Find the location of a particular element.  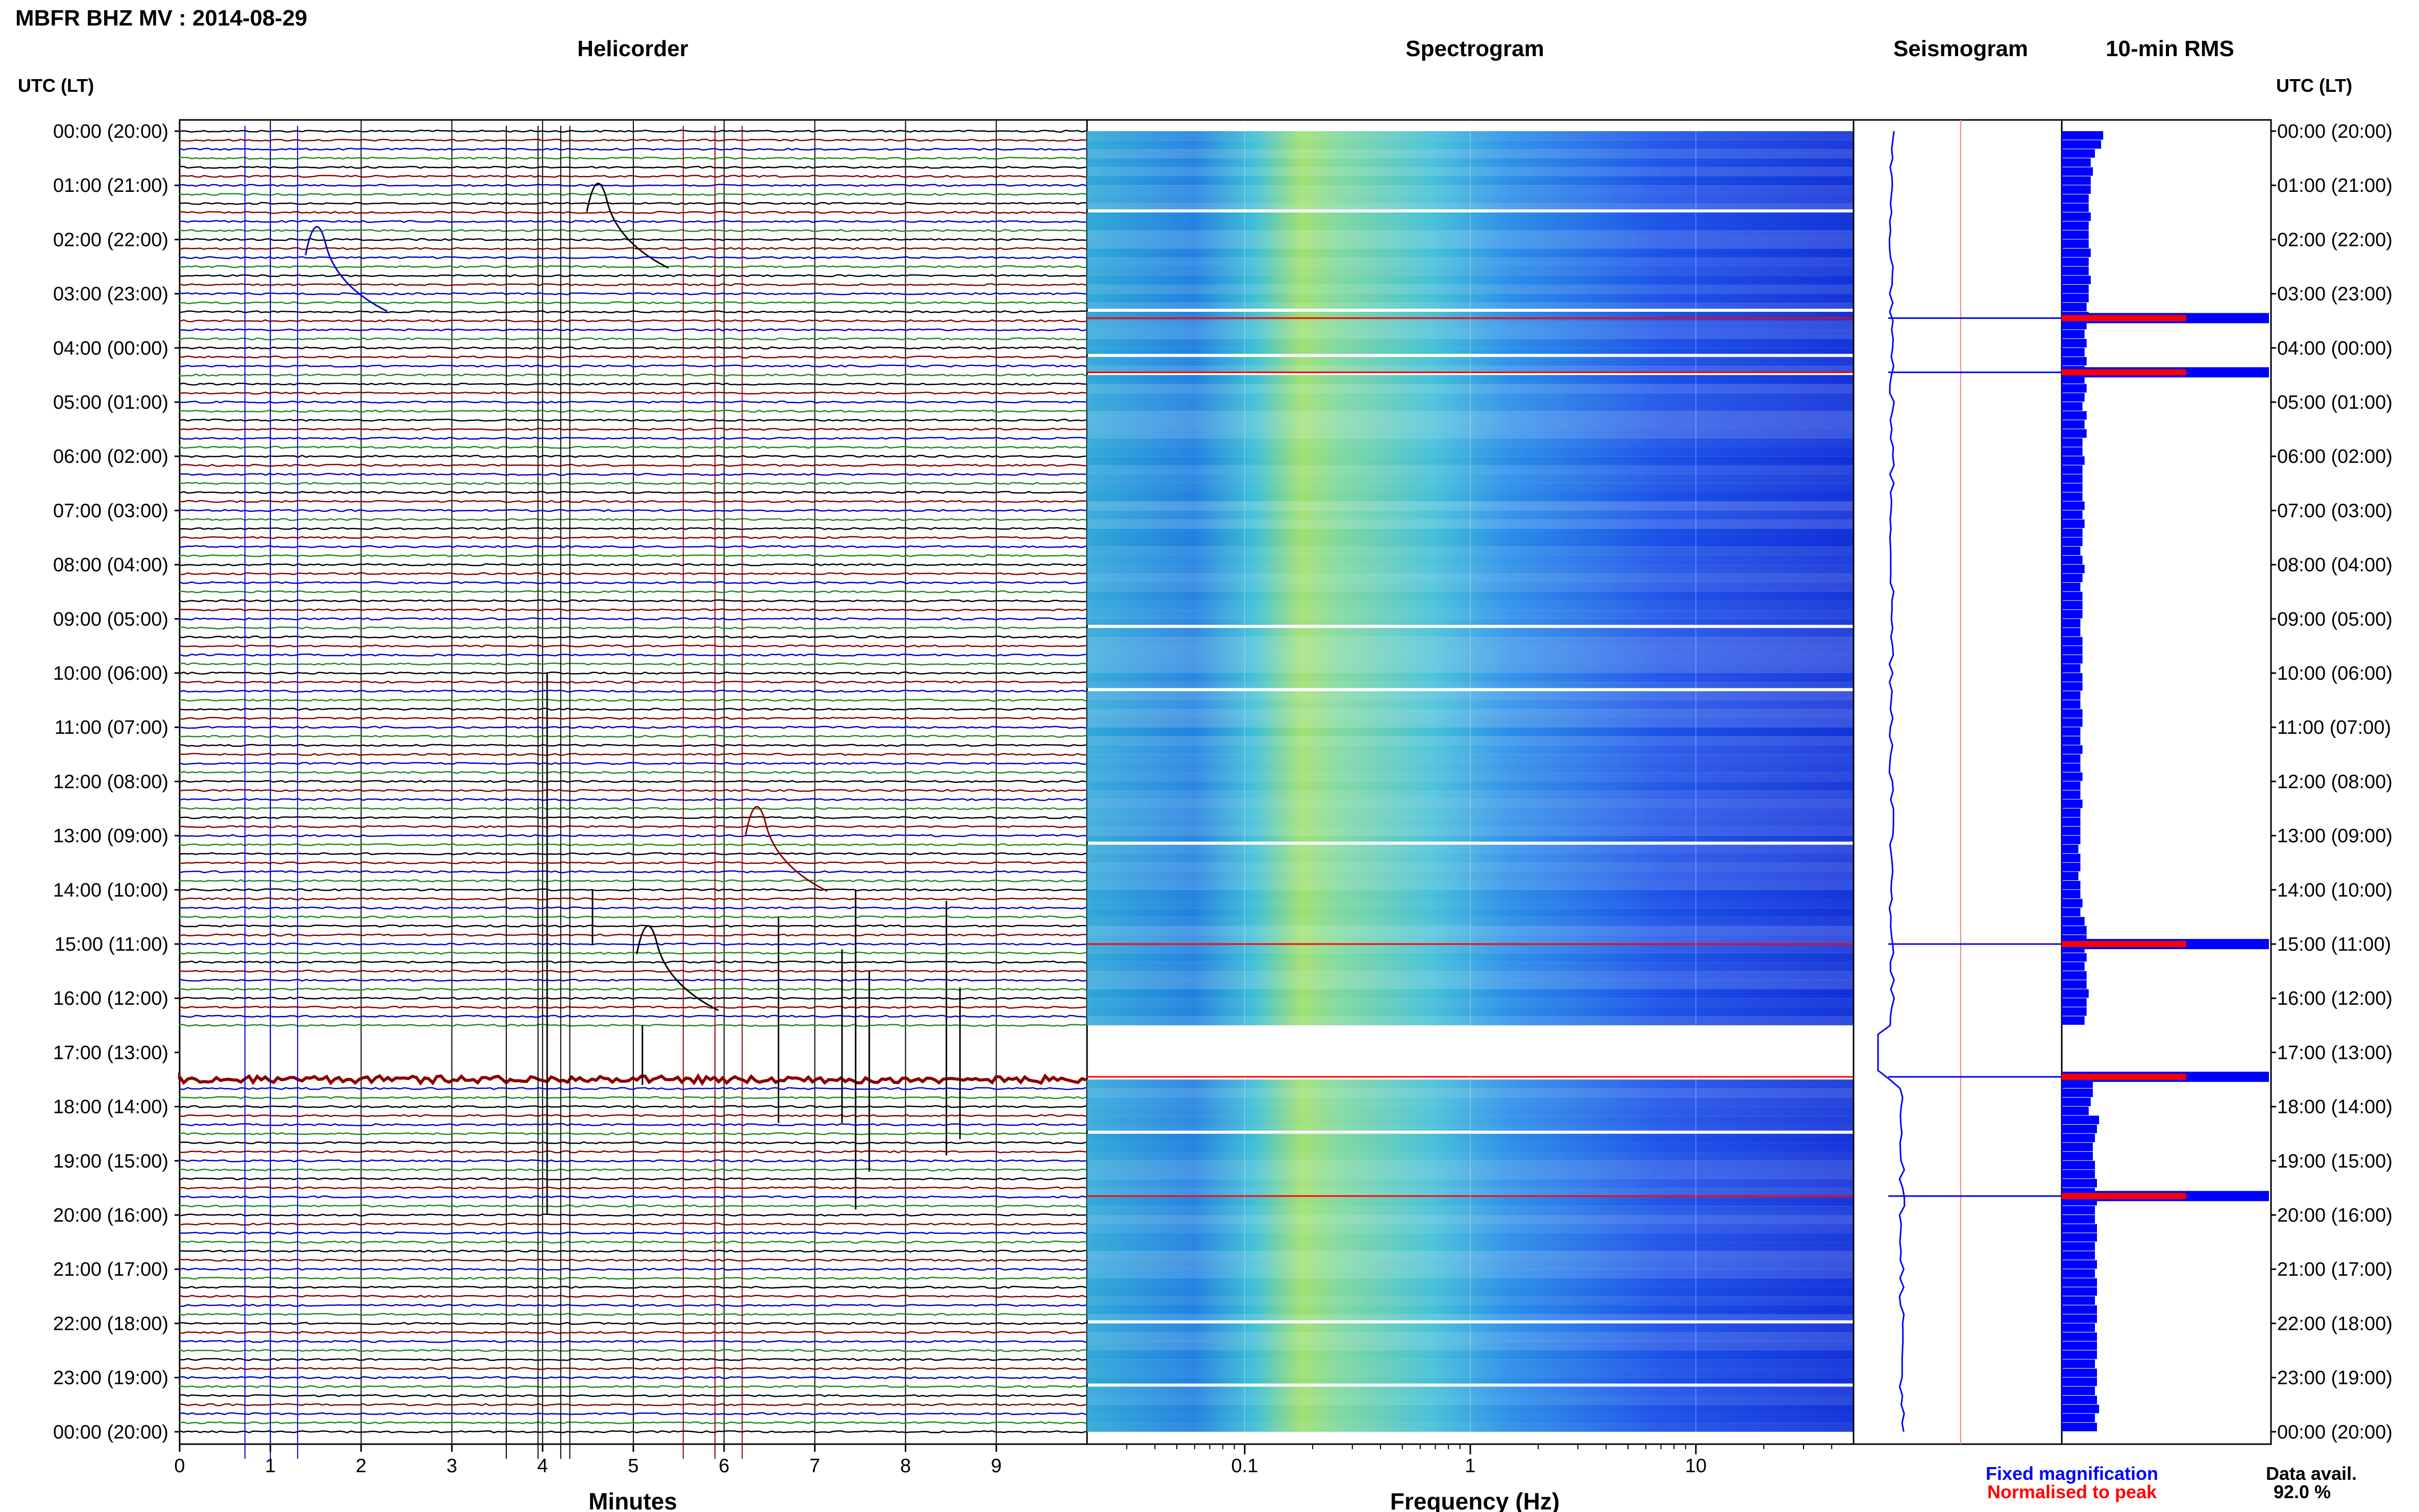

helicorder-xtick-label: 7 is located at coordinates (814, 1466).